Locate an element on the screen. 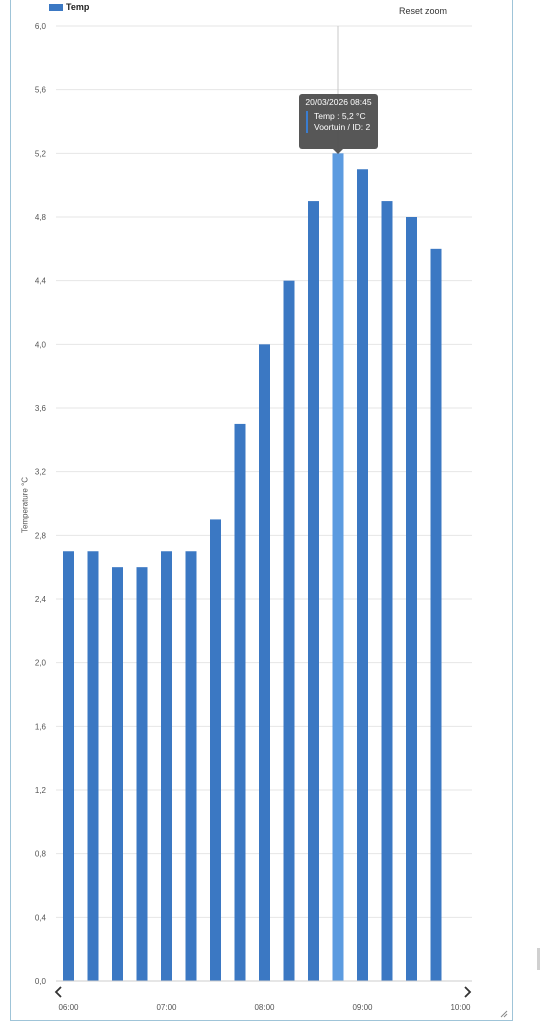  y-tick-label: 2,4 is located at coordinates (41, 599).